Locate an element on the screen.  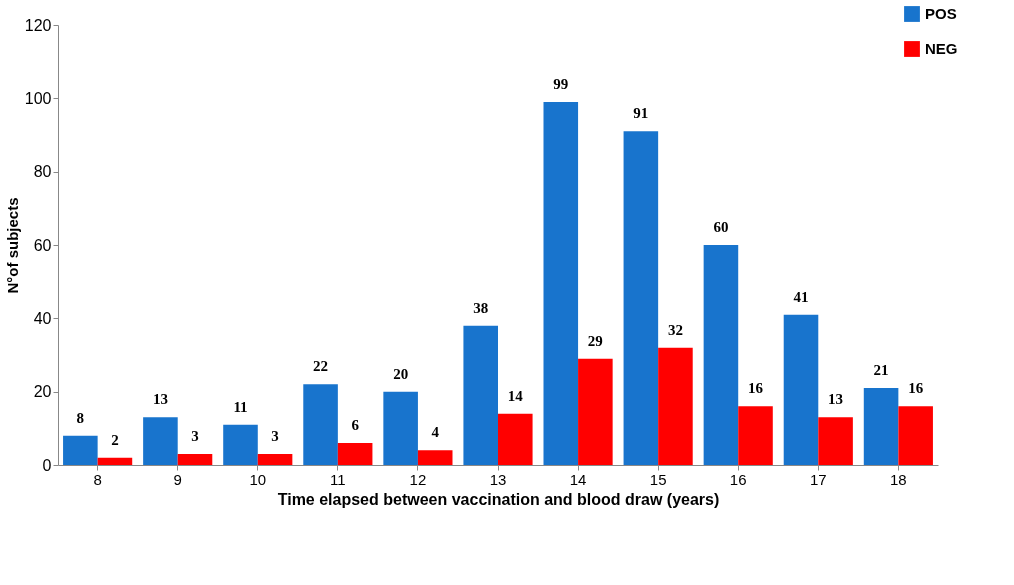
data-label: 4 is located at coordinates (435, 432).